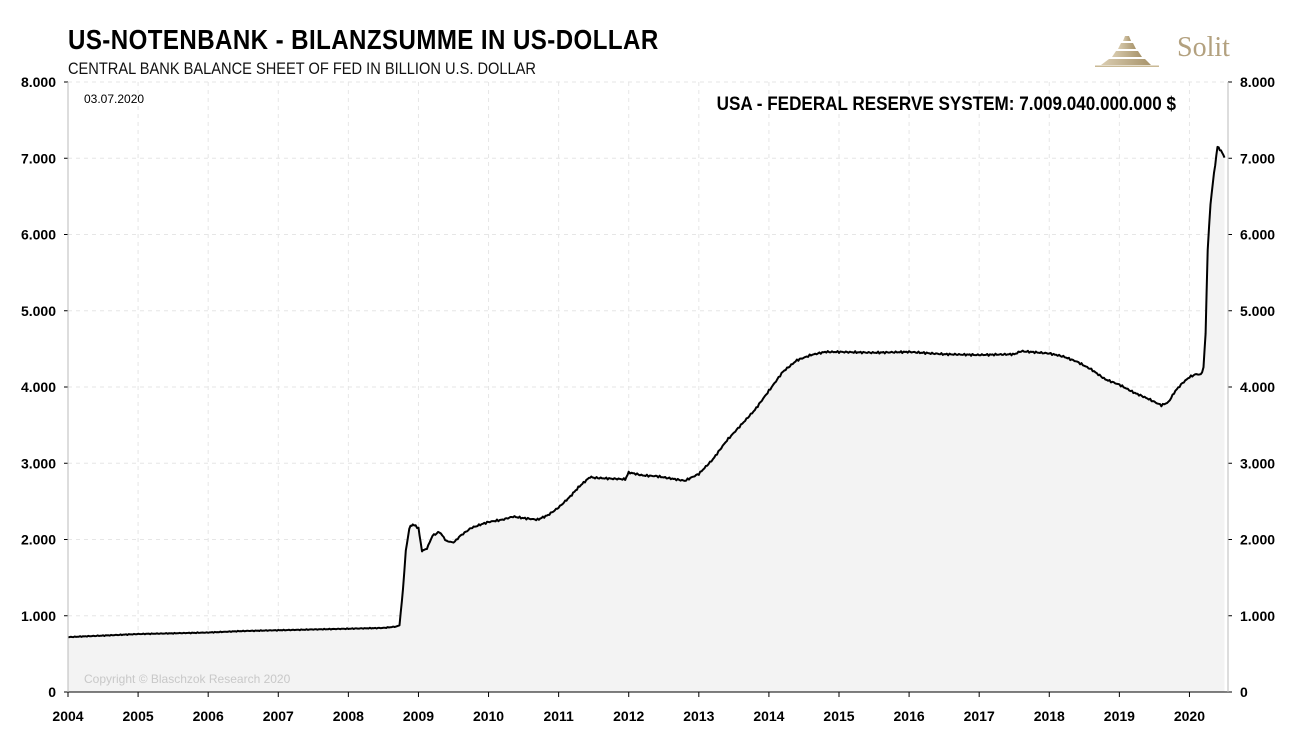 This screenshot has height=735, width=1307. What do you see at coordinates (38, 158) in the screenshot?
I see `y-tick-label-left: 7.000` at bounding box center [38, 158].